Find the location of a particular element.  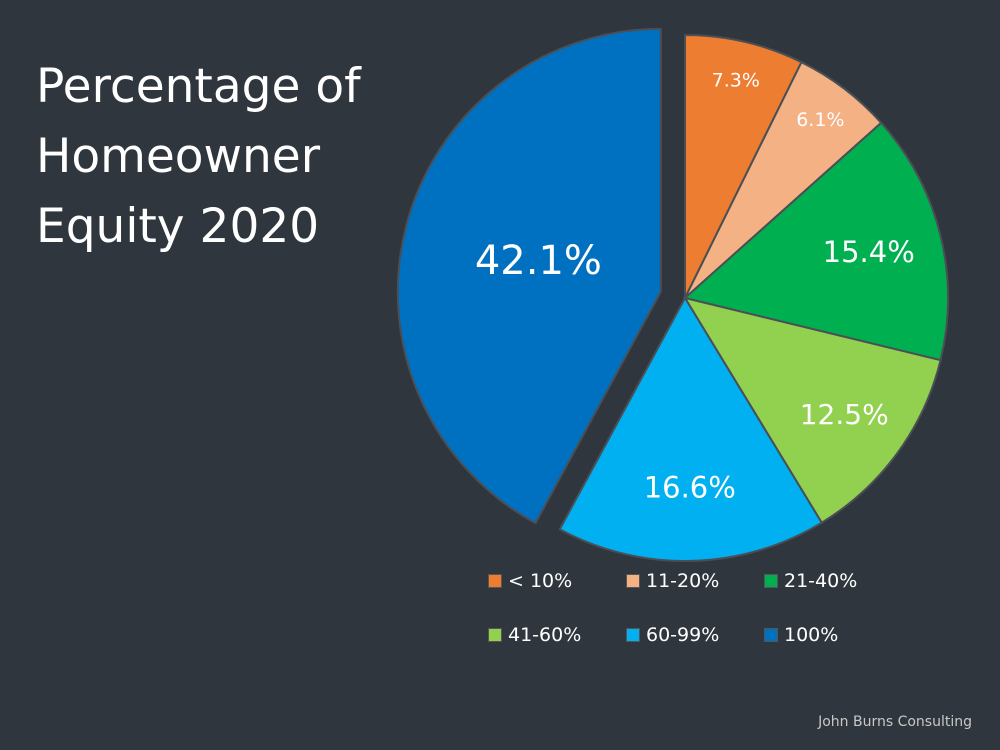

legend-item: 21-40% is located at coordinates (810, 581).